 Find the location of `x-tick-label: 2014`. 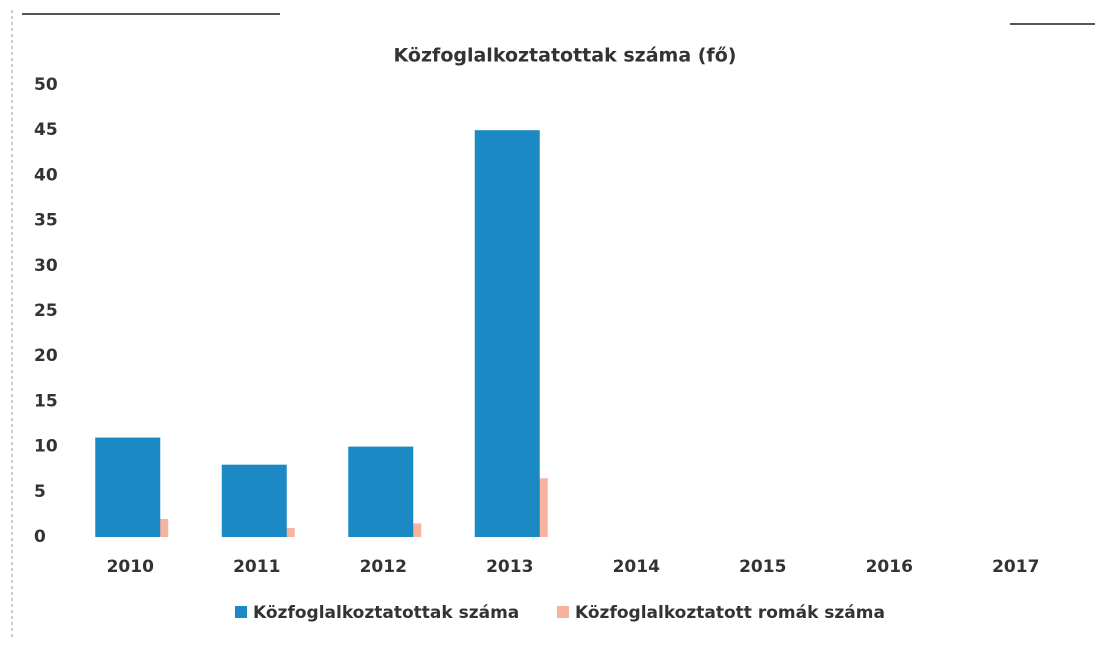

x-tick-label: 2014 is located at coordinates (636, 567).